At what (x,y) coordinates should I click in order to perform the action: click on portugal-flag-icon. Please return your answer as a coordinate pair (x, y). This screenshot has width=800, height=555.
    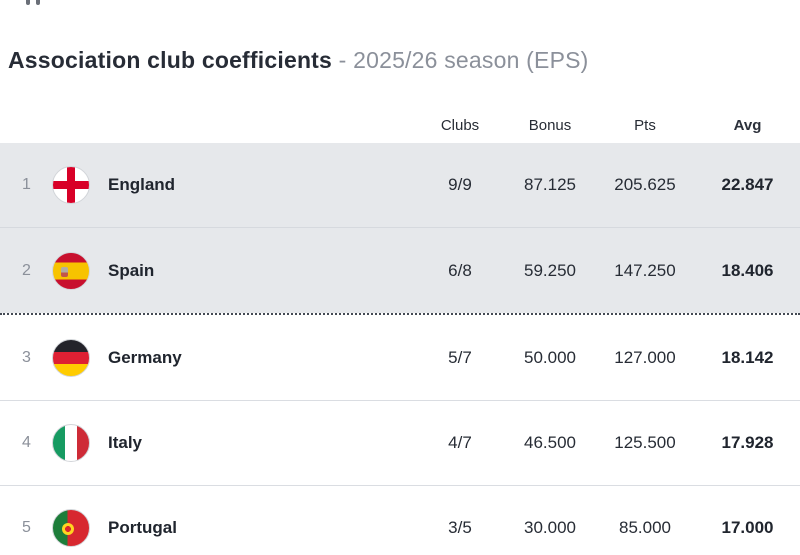
    Looking at the image, I should click on (71, 528).